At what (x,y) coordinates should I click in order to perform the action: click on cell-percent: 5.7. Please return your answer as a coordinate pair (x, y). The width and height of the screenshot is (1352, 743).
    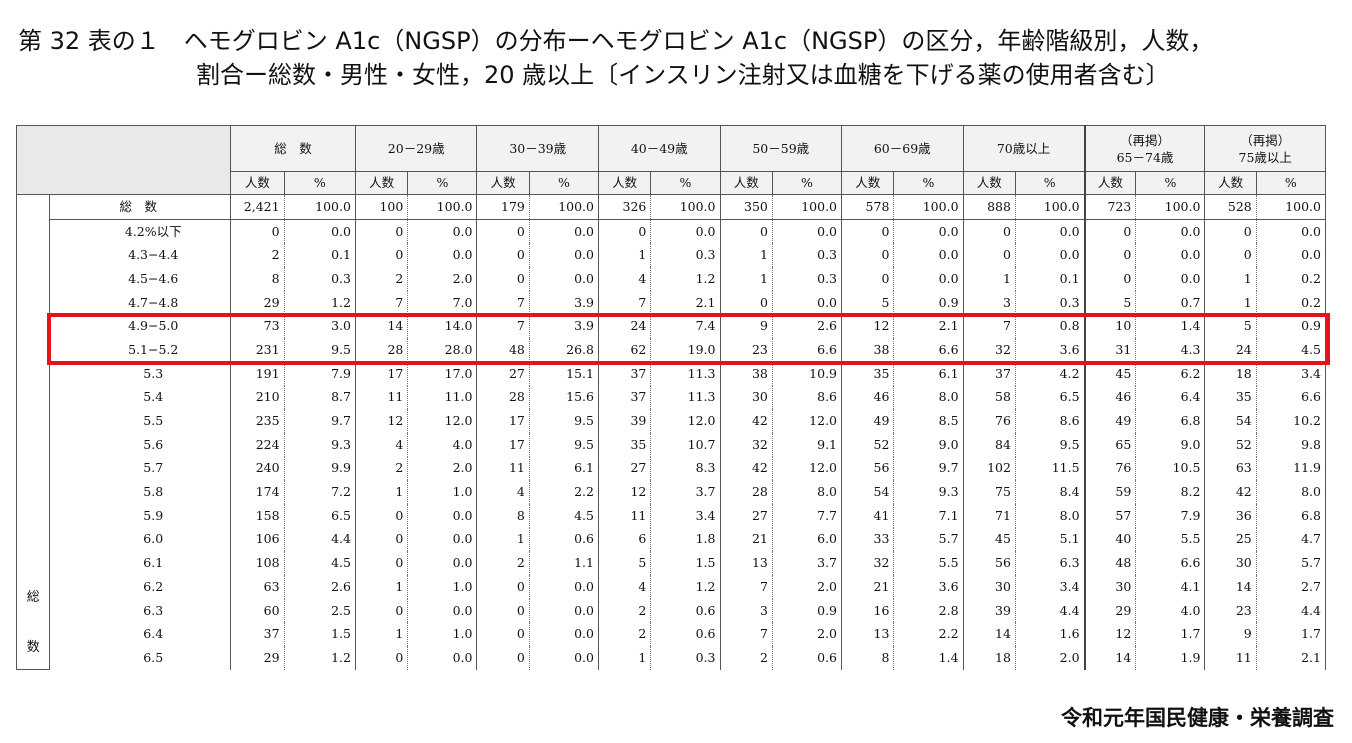
    Looking at the image, I should click on (928, 539).